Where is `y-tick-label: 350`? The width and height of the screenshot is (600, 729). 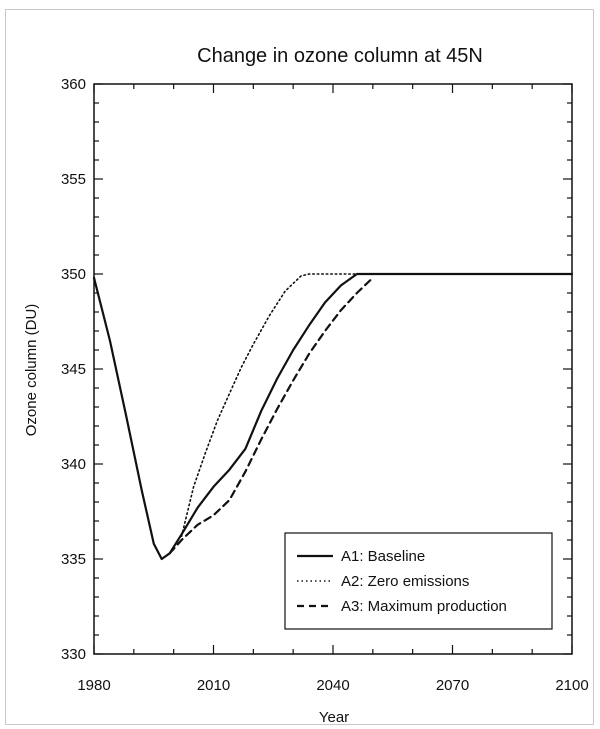 y-tick-label: 350 is located at coordinates (73, 274).